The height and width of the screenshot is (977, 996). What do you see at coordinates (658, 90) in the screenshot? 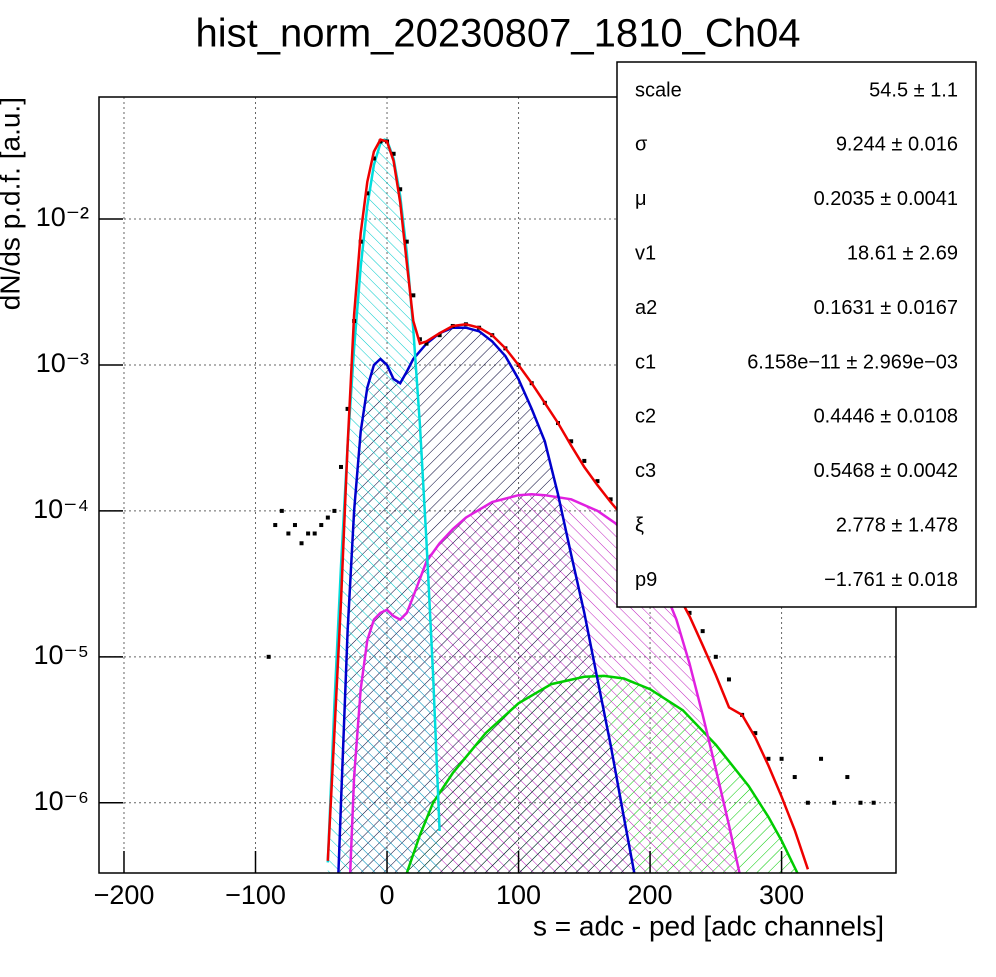
I see `stat-name: scale` at bounding box center [658, 90].